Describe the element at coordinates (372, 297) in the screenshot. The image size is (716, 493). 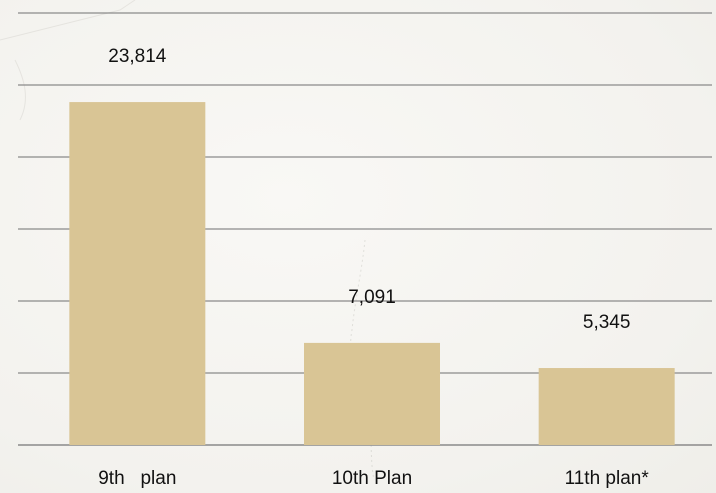
I see `bar-value-label: 7,091` at that location.